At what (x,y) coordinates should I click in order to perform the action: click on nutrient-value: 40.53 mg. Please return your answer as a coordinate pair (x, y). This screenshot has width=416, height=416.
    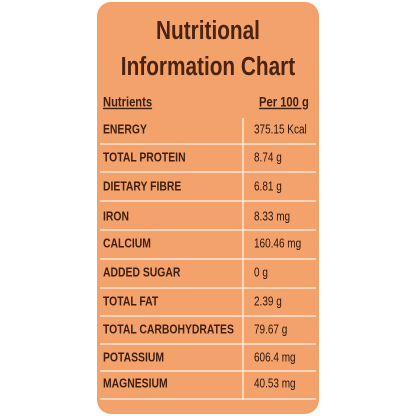
    Looking at the image, I should click on (275, 383).